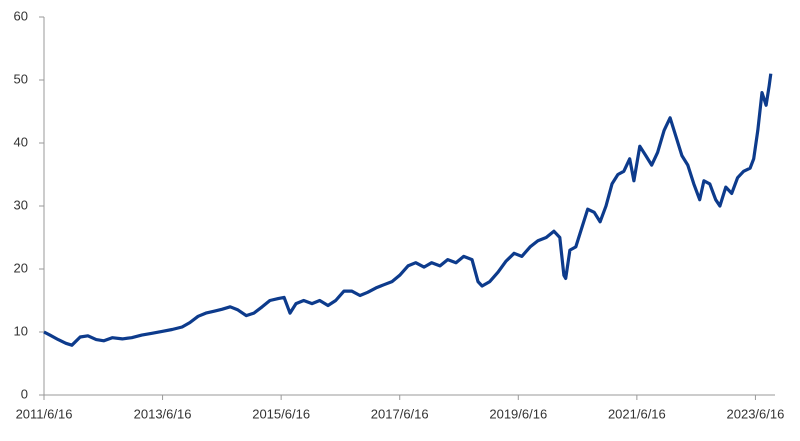 This screenshot has height=441, width=800. Describe the element at coordinates (637, 413) in the screenshot. I see `x-tick-label: 2021/6/16` at that location.